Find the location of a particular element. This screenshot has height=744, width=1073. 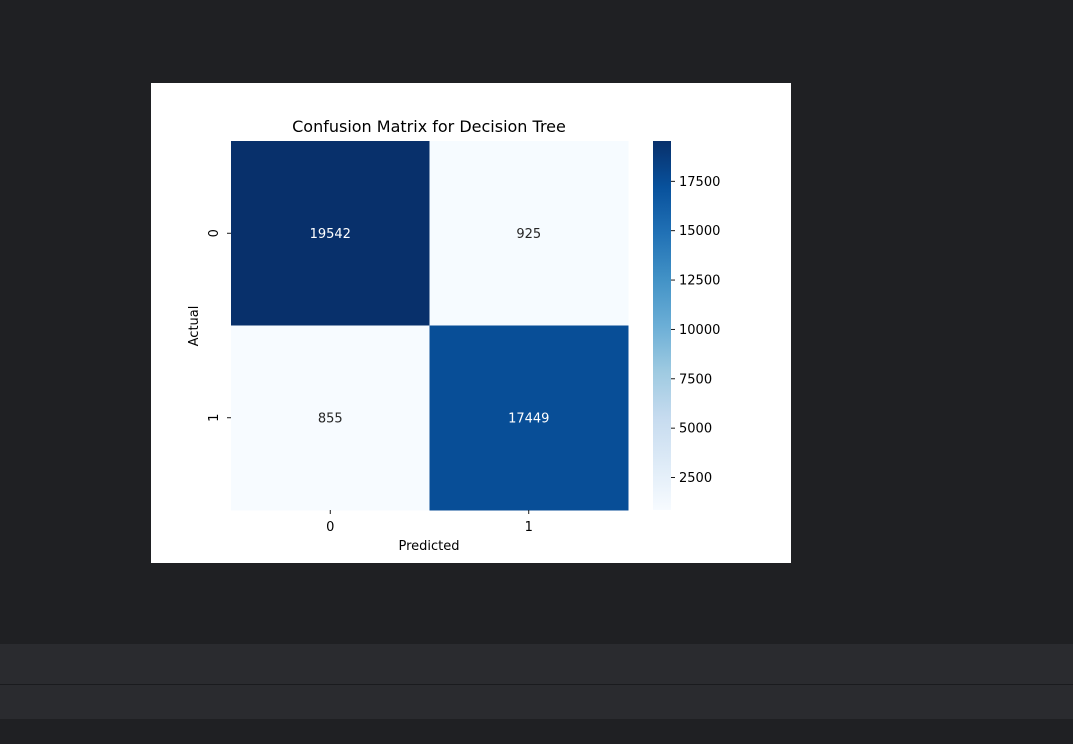

cell-value-label: 925 is located at coordinates (528, 234).